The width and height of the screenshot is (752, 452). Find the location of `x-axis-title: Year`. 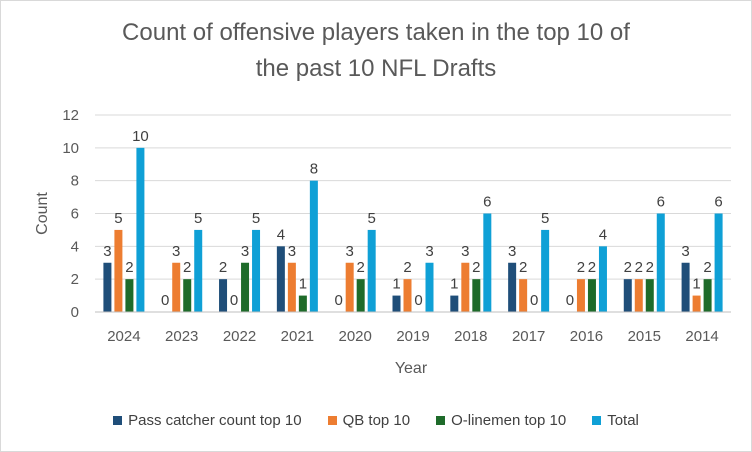

x-axis-title: Year is located at coordinates (411, 368).